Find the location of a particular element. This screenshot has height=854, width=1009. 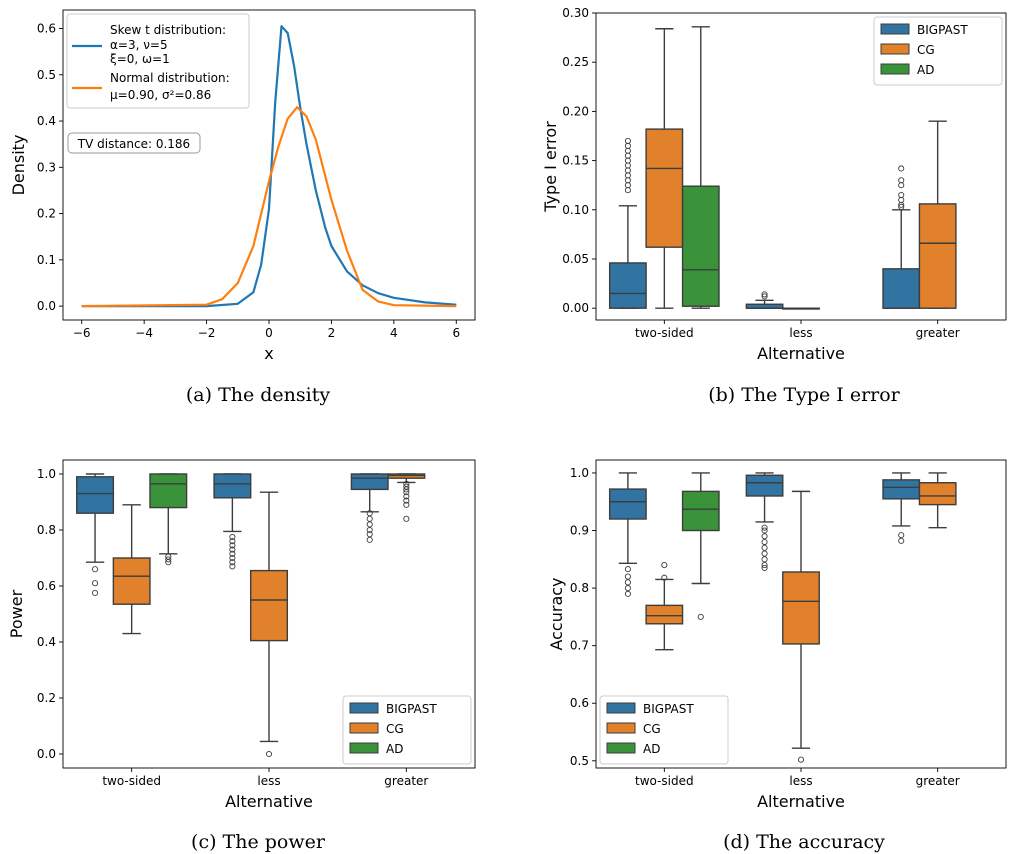

x-tick-label: 0 is located at coordinates (269, 333).